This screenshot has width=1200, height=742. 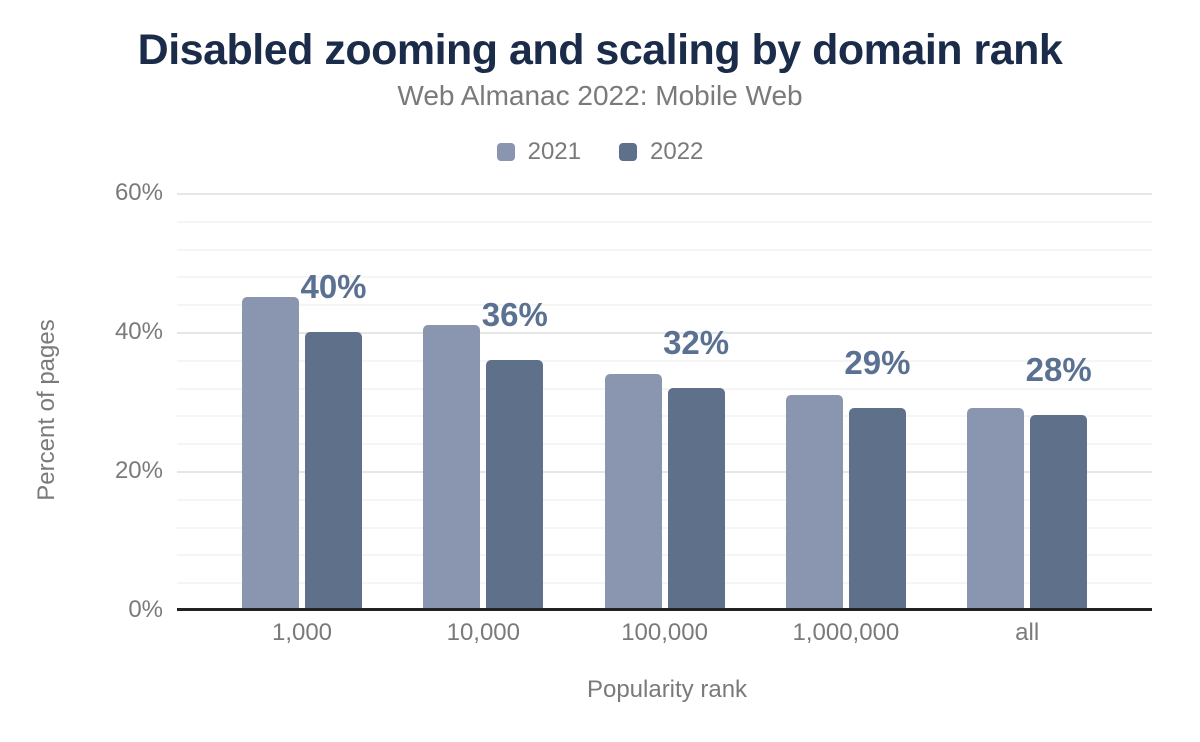 I want to click on bar-value-label: 32%, so click(x=696, y=342).